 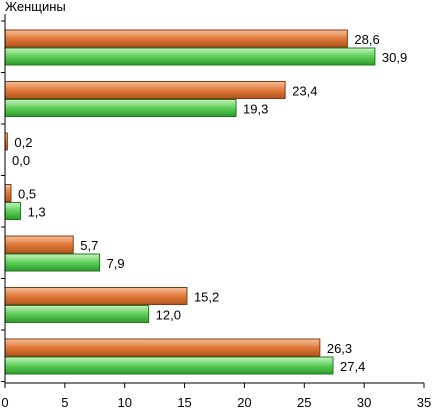 I want to click on data-label-group-7-series-2: 27,4, so click(x=352, y=366).